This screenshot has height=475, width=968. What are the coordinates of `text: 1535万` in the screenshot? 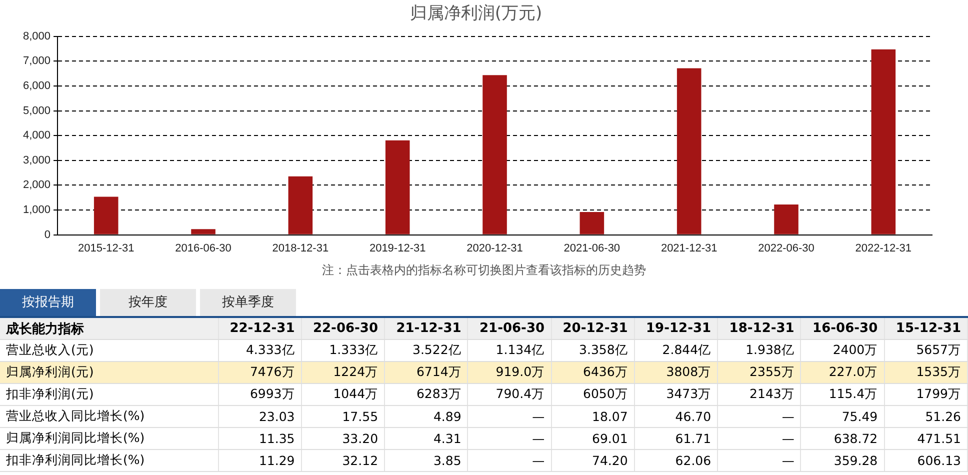 It's located at (938, 371).